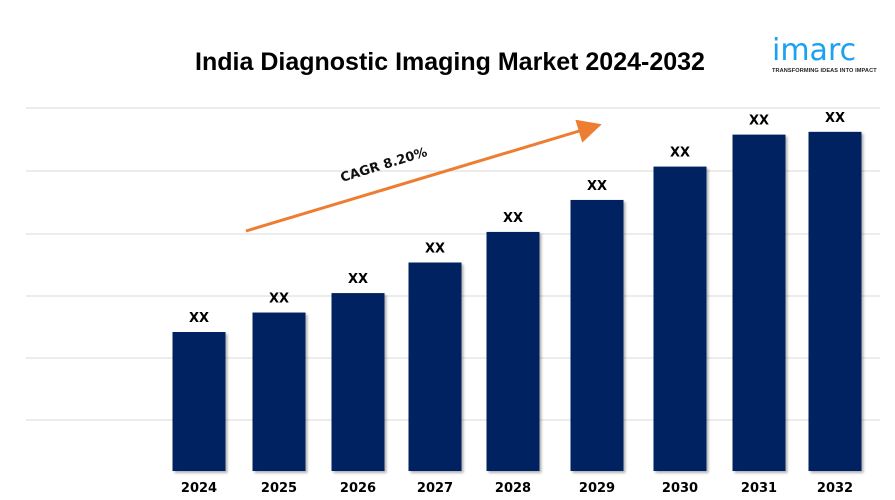  Describe the element at coordinates (835, 301) in the screenshot. I see `bar-2032` at that location.